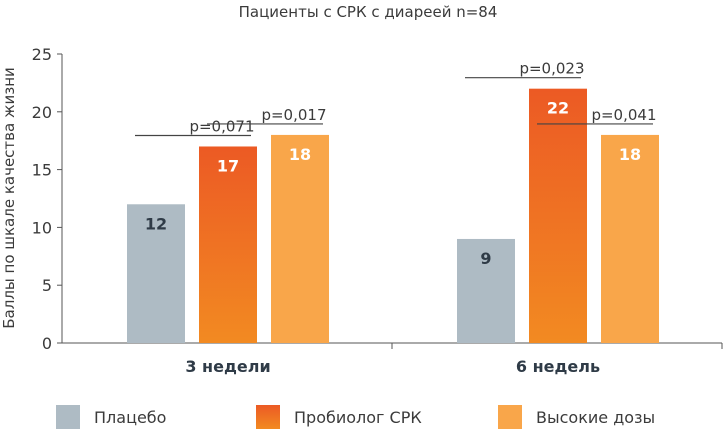 Image resolution: width=725 pixels, height=433 pixels. What do you see at coordinates (130, 417) in the screenshot?
I see `legend-label: Плацебо` at bounding box center [130, 417].